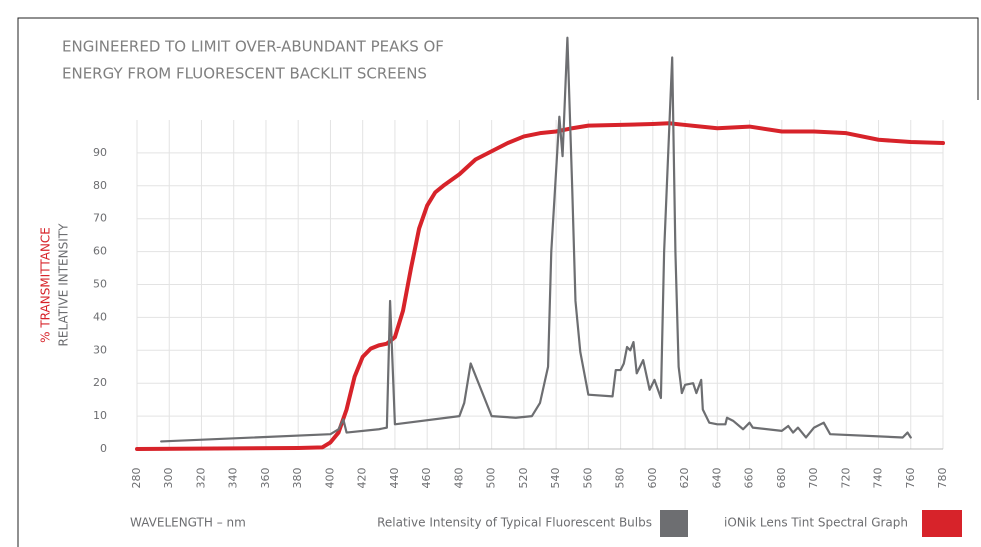 This screenshot has width=981, height=547. I want to click on x-tick-label: 300, so click(168, 478).